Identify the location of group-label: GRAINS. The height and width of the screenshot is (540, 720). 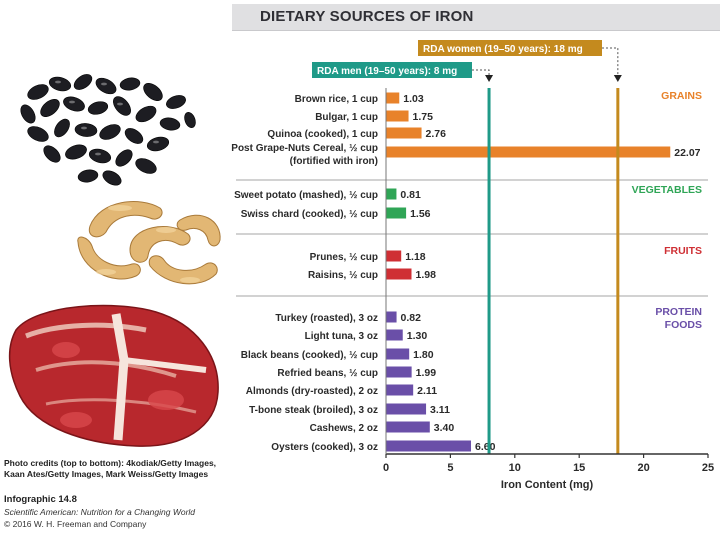
(681, 96).